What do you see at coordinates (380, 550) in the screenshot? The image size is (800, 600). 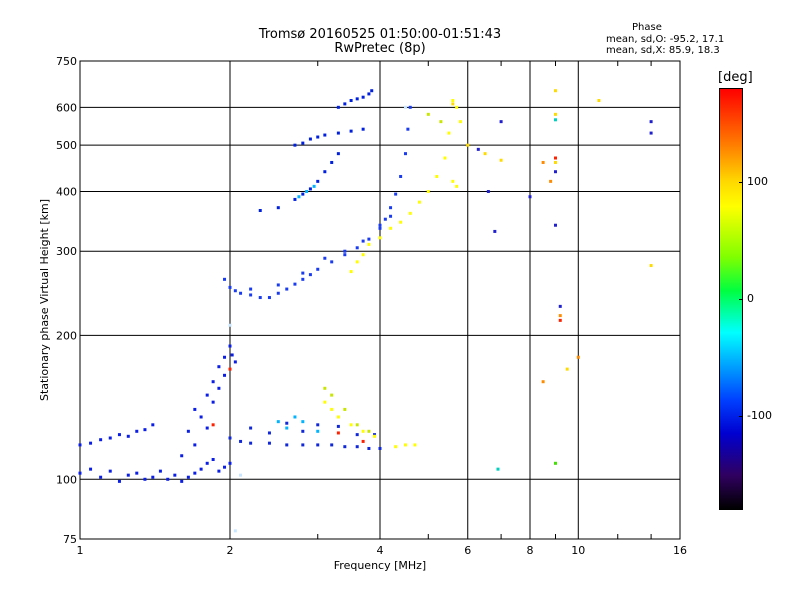 I see `x-tick-label: 4` at bounding box center [380, 550].